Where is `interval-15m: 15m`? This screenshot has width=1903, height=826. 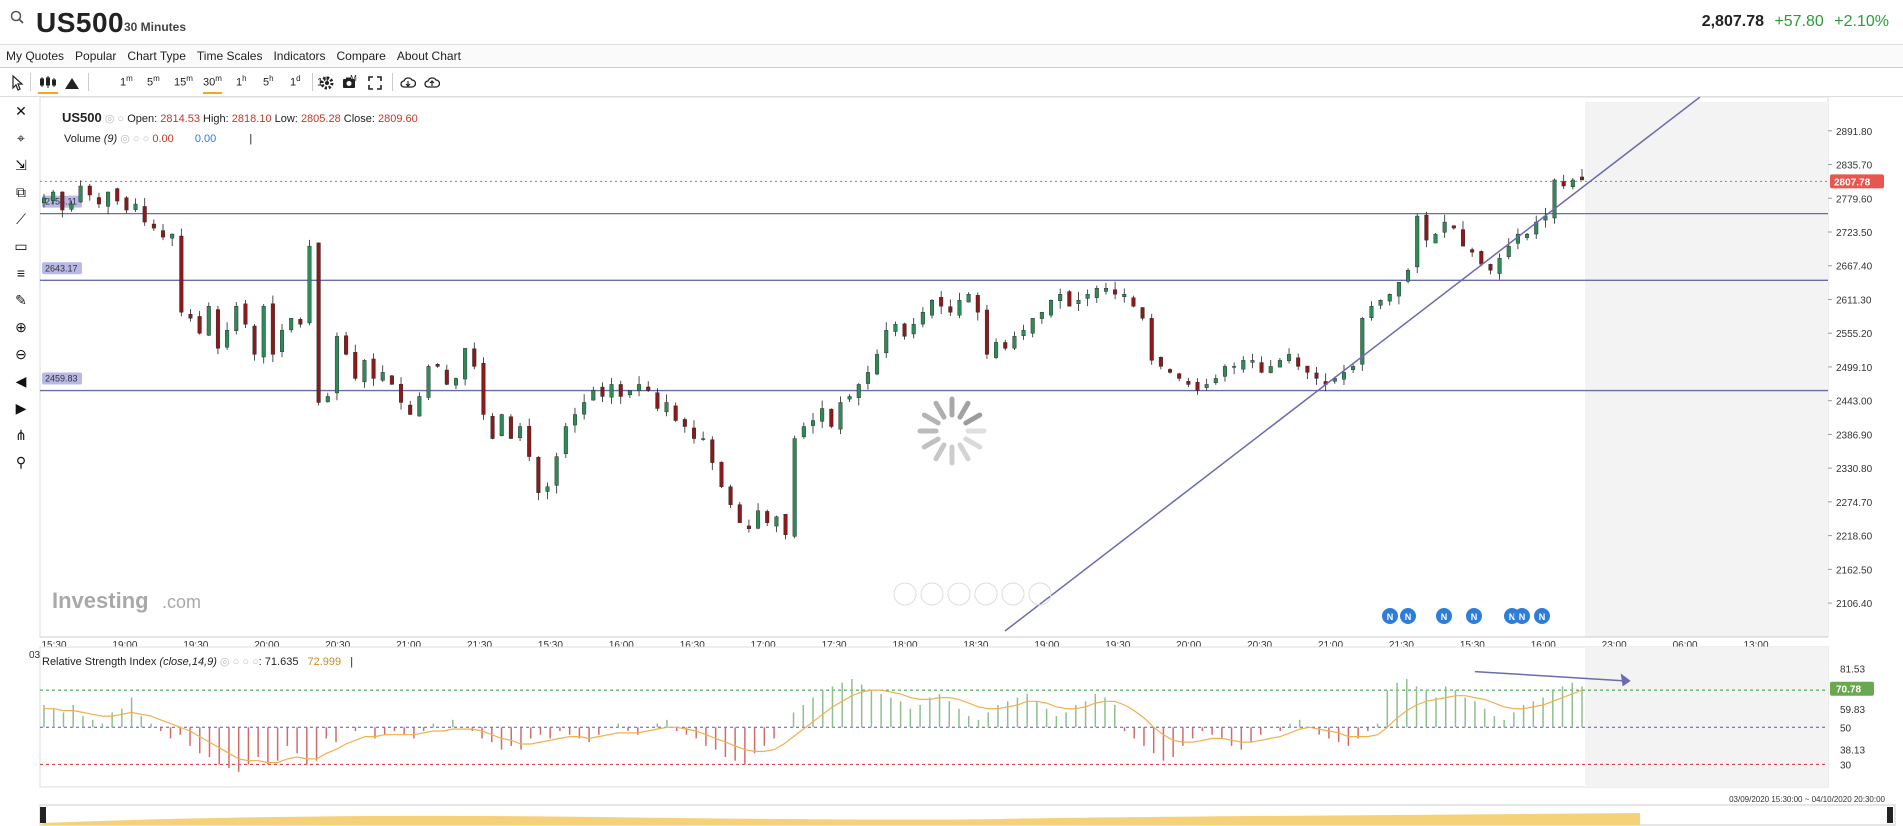
interval-15m: 15m is located at coordinates (183, 81).